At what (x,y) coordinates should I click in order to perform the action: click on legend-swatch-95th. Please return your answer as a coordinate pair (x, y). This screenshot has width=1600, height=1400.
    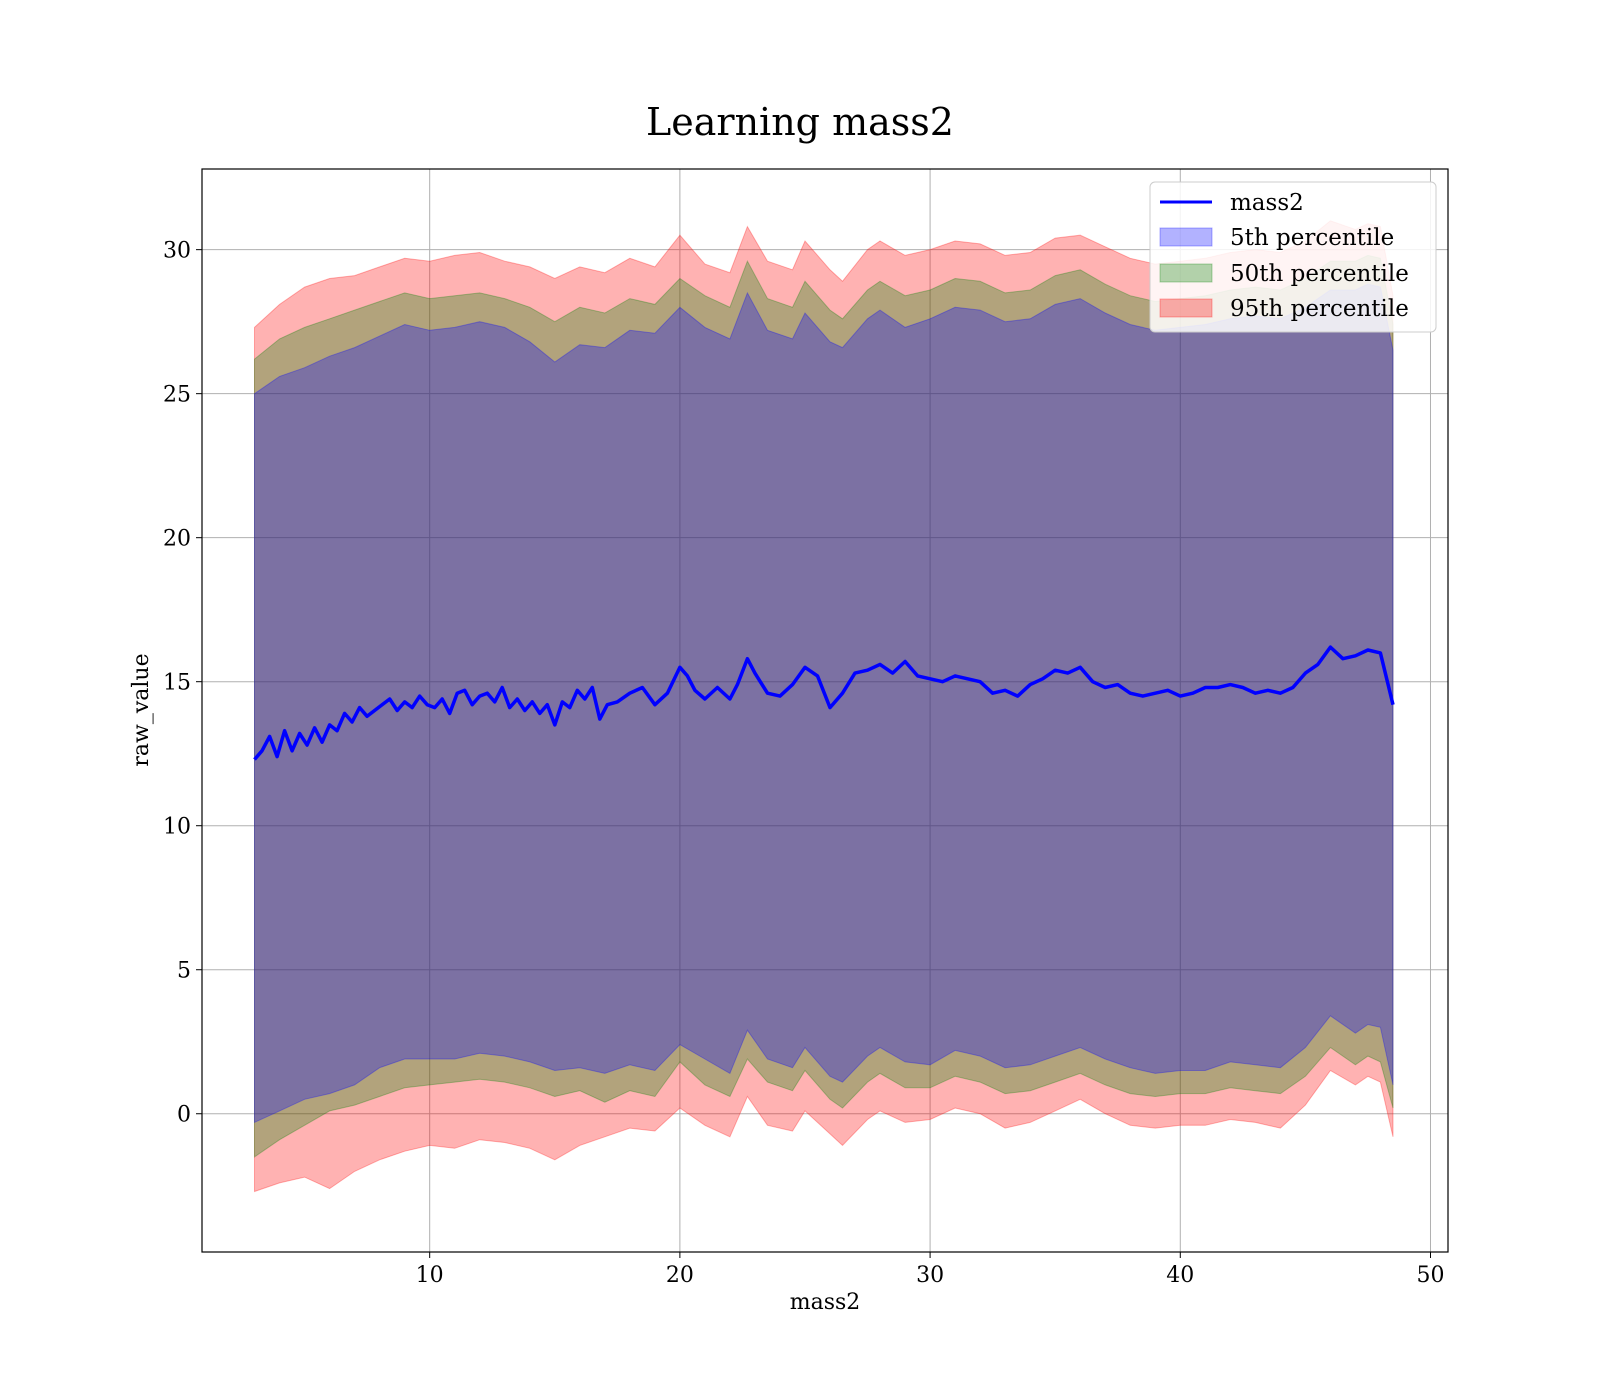
    Looking at the image, I should click on (1186, 308).